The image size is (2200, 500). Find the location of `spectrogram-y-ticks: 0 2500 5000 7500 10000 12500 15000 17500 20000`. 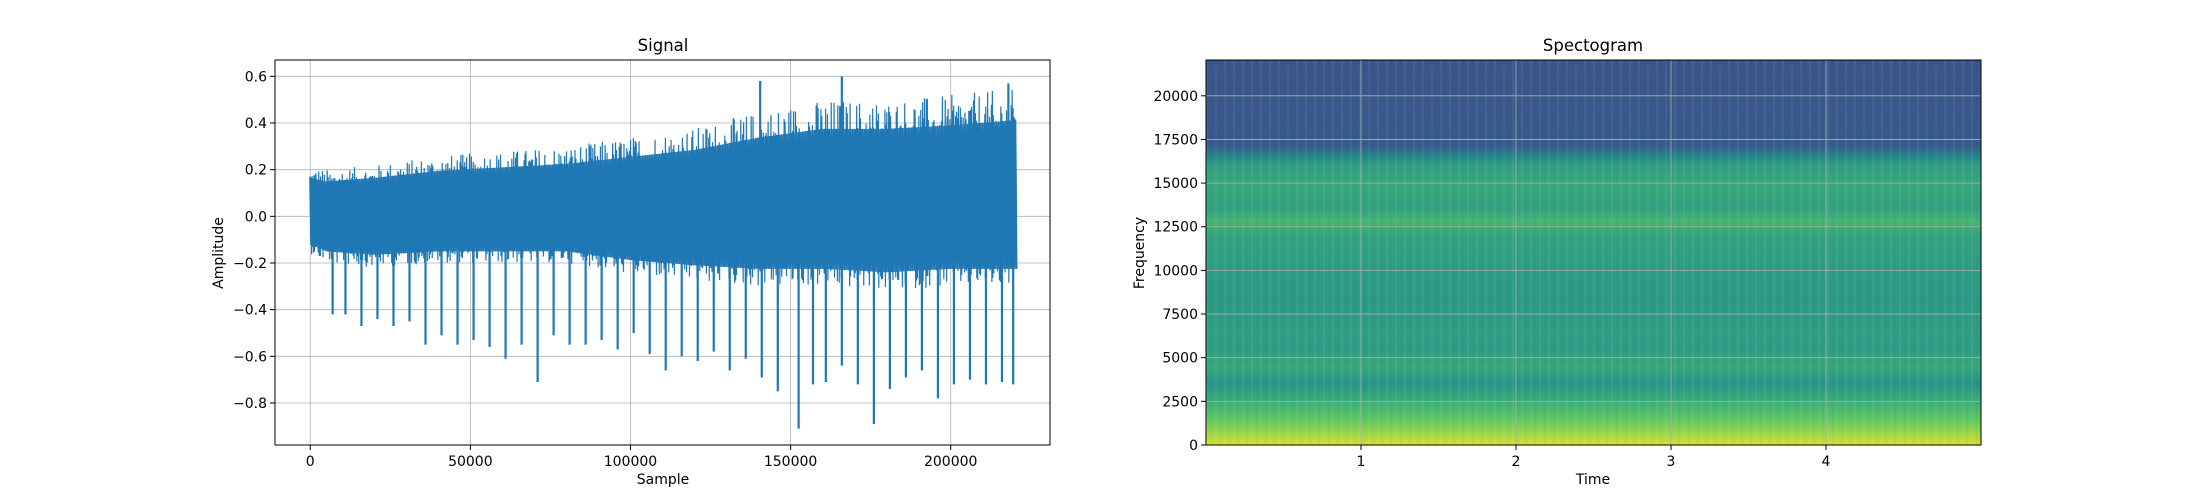

spectrogram-y-ticks: 0 2500 5000 7500 10000 12500 15000 17500 20000 is located at coordinates (1179, 271).